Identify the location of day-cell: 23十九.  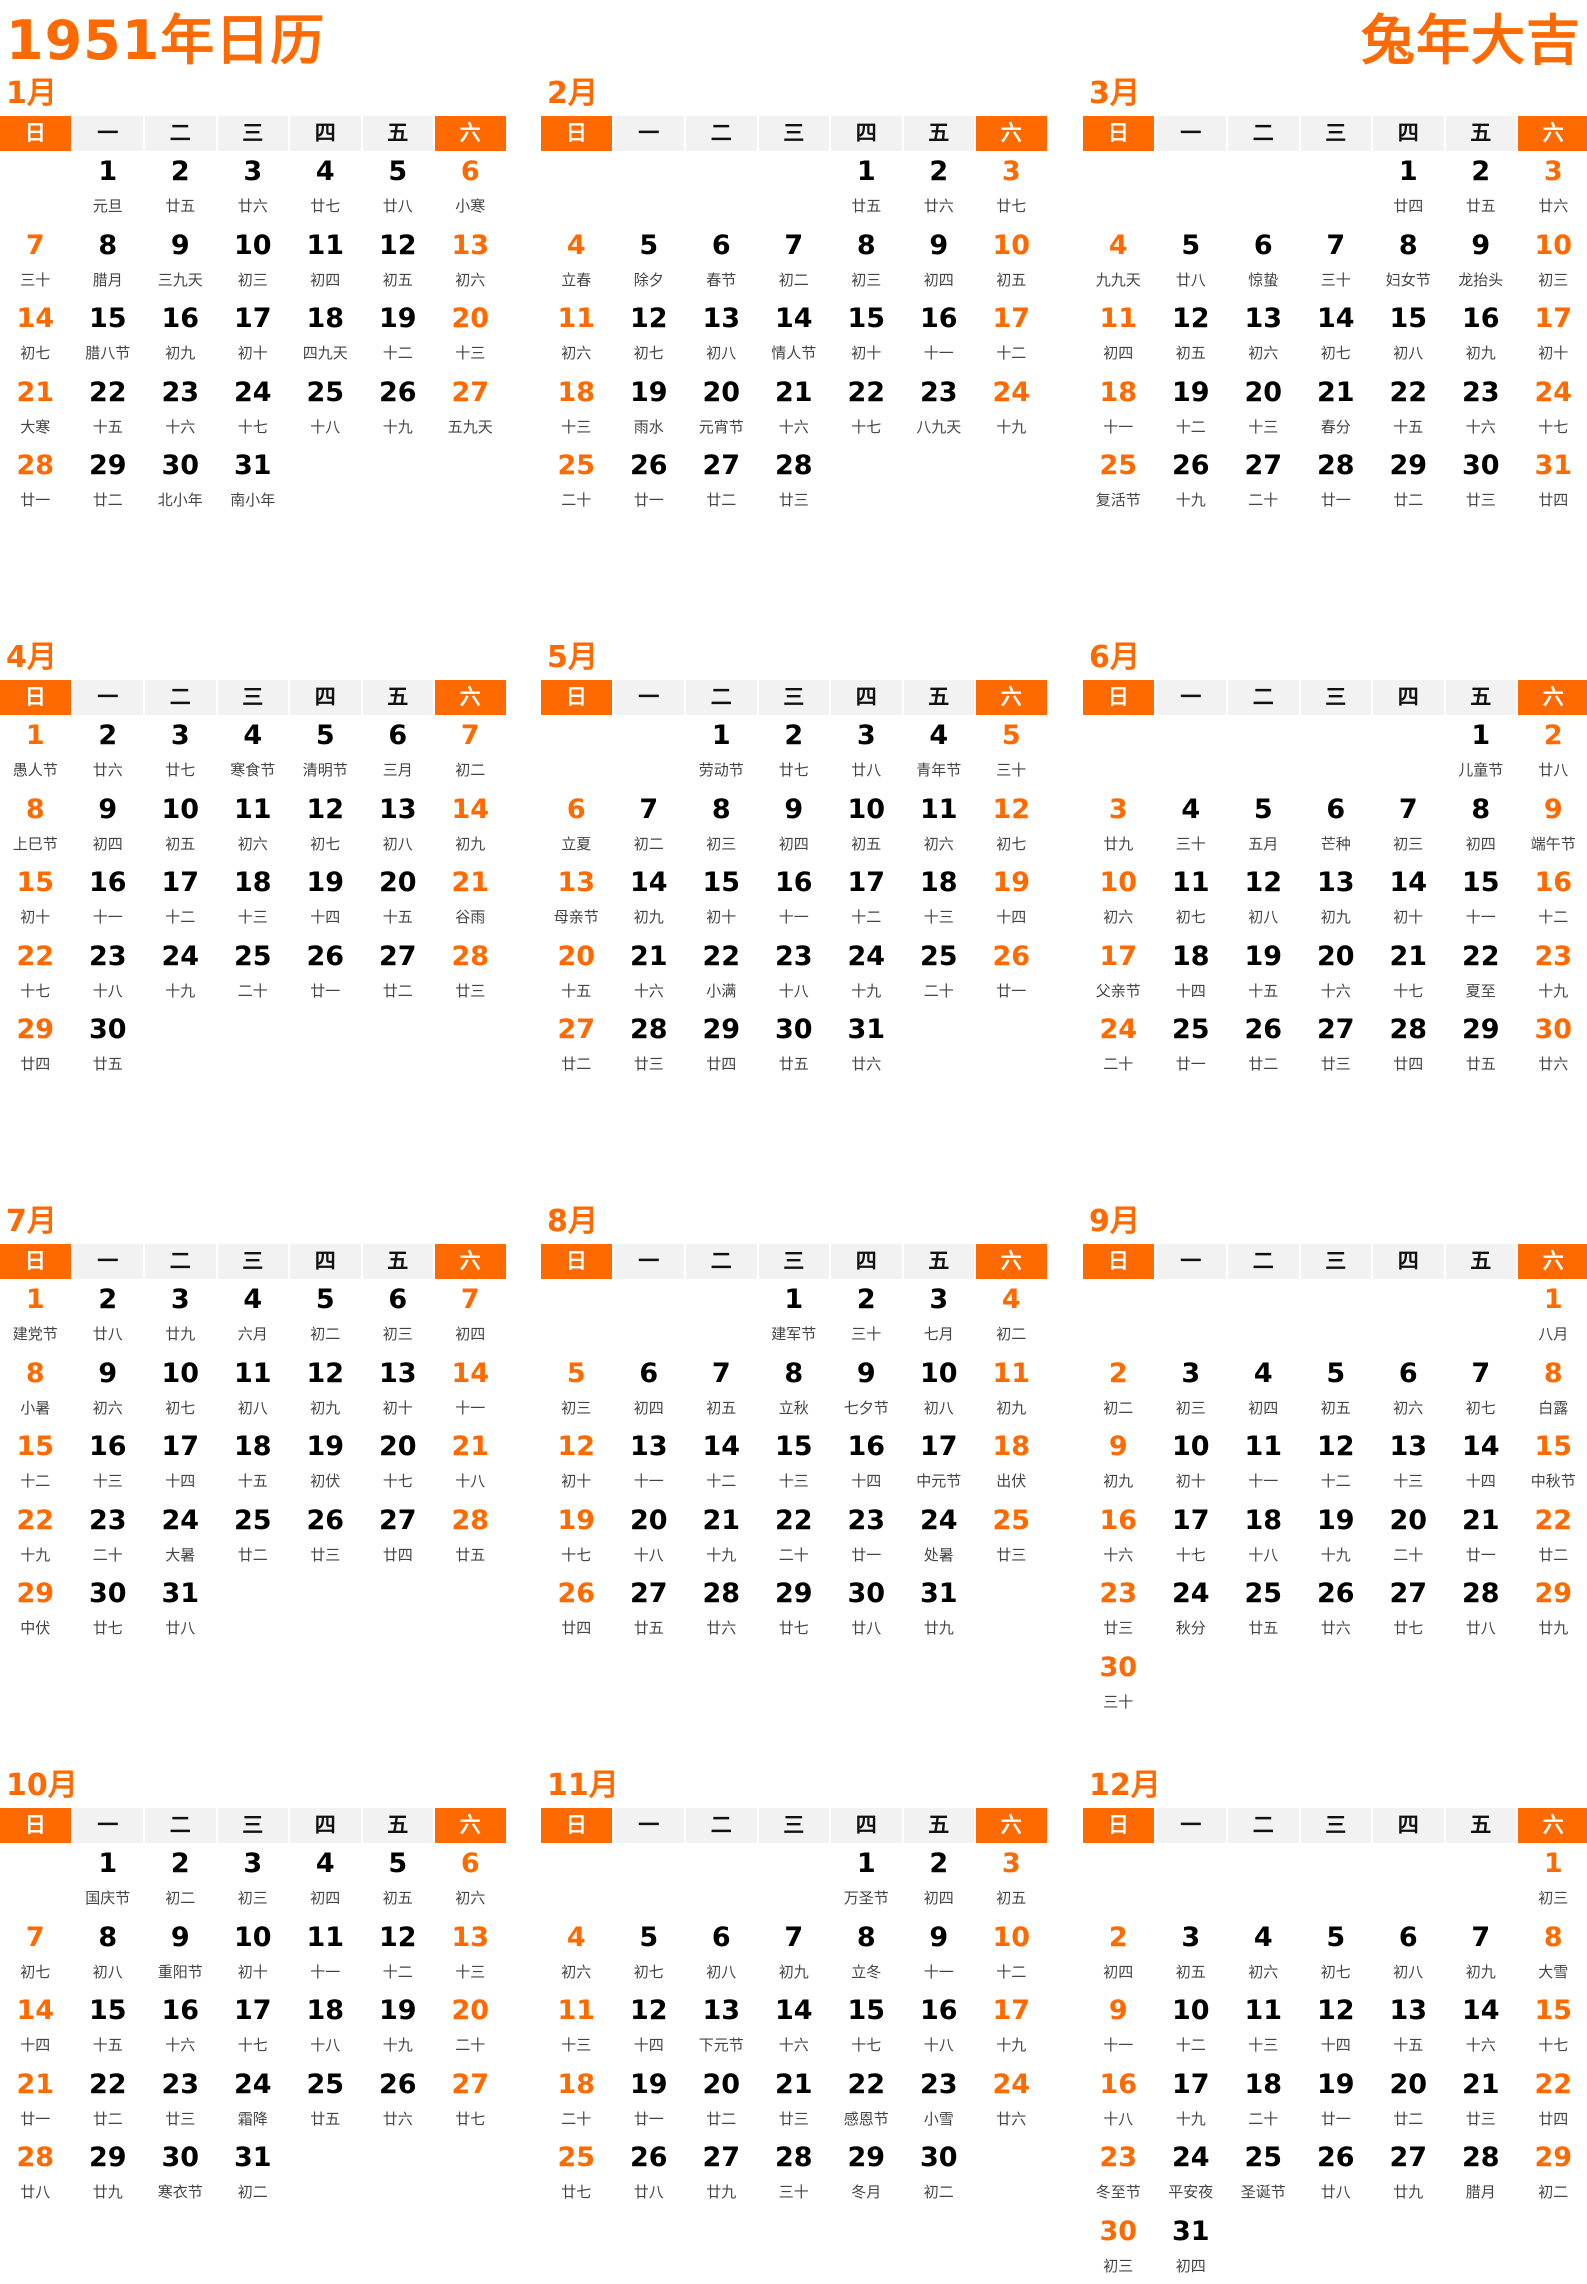
(1552, 973).